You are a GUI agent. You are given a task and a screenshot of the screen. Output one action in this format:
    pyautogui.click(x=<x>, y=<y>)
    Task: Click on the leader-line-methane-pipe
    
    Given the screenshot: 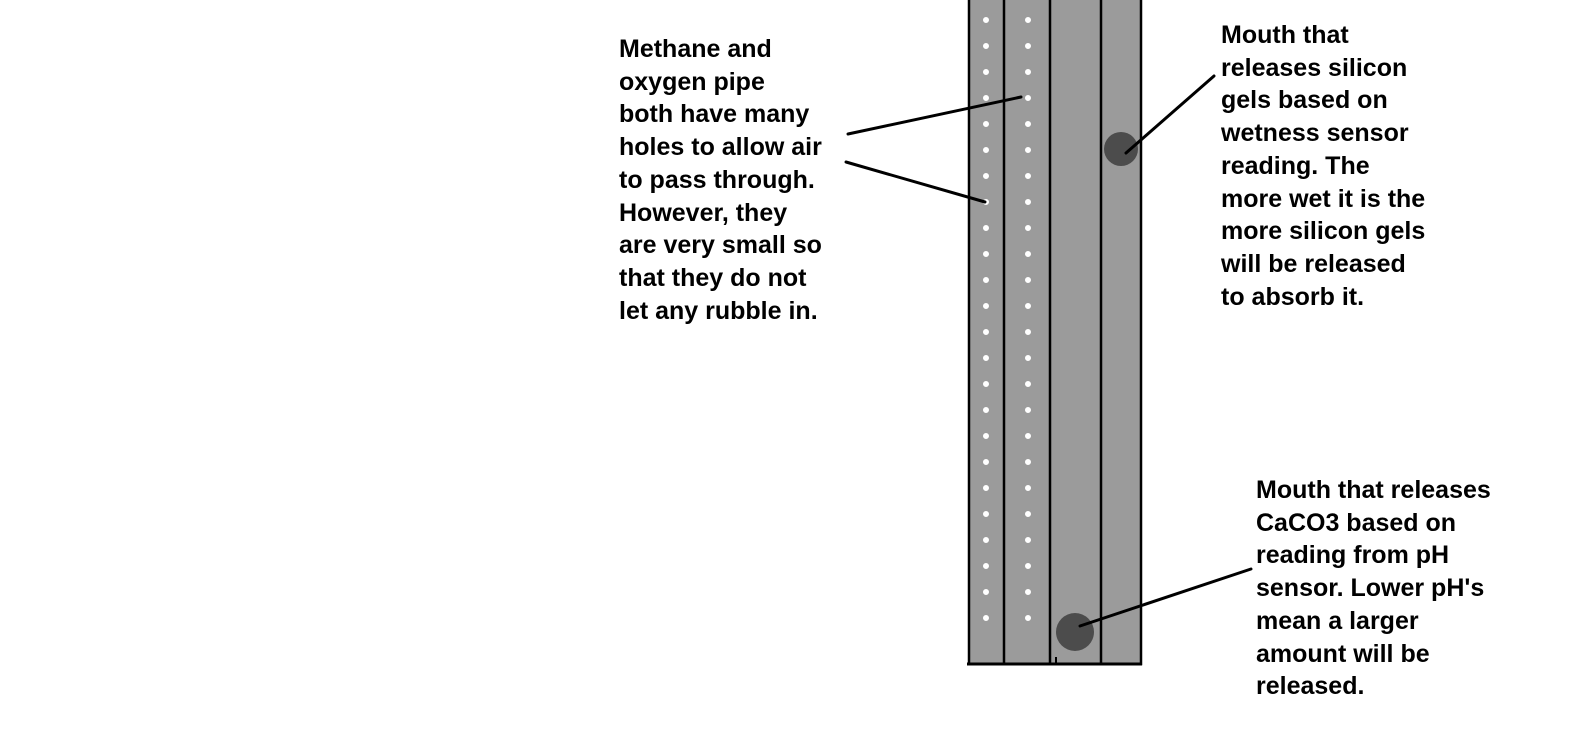 What is the action you would take?
    pyautogui.click(x=915, y=182)
    